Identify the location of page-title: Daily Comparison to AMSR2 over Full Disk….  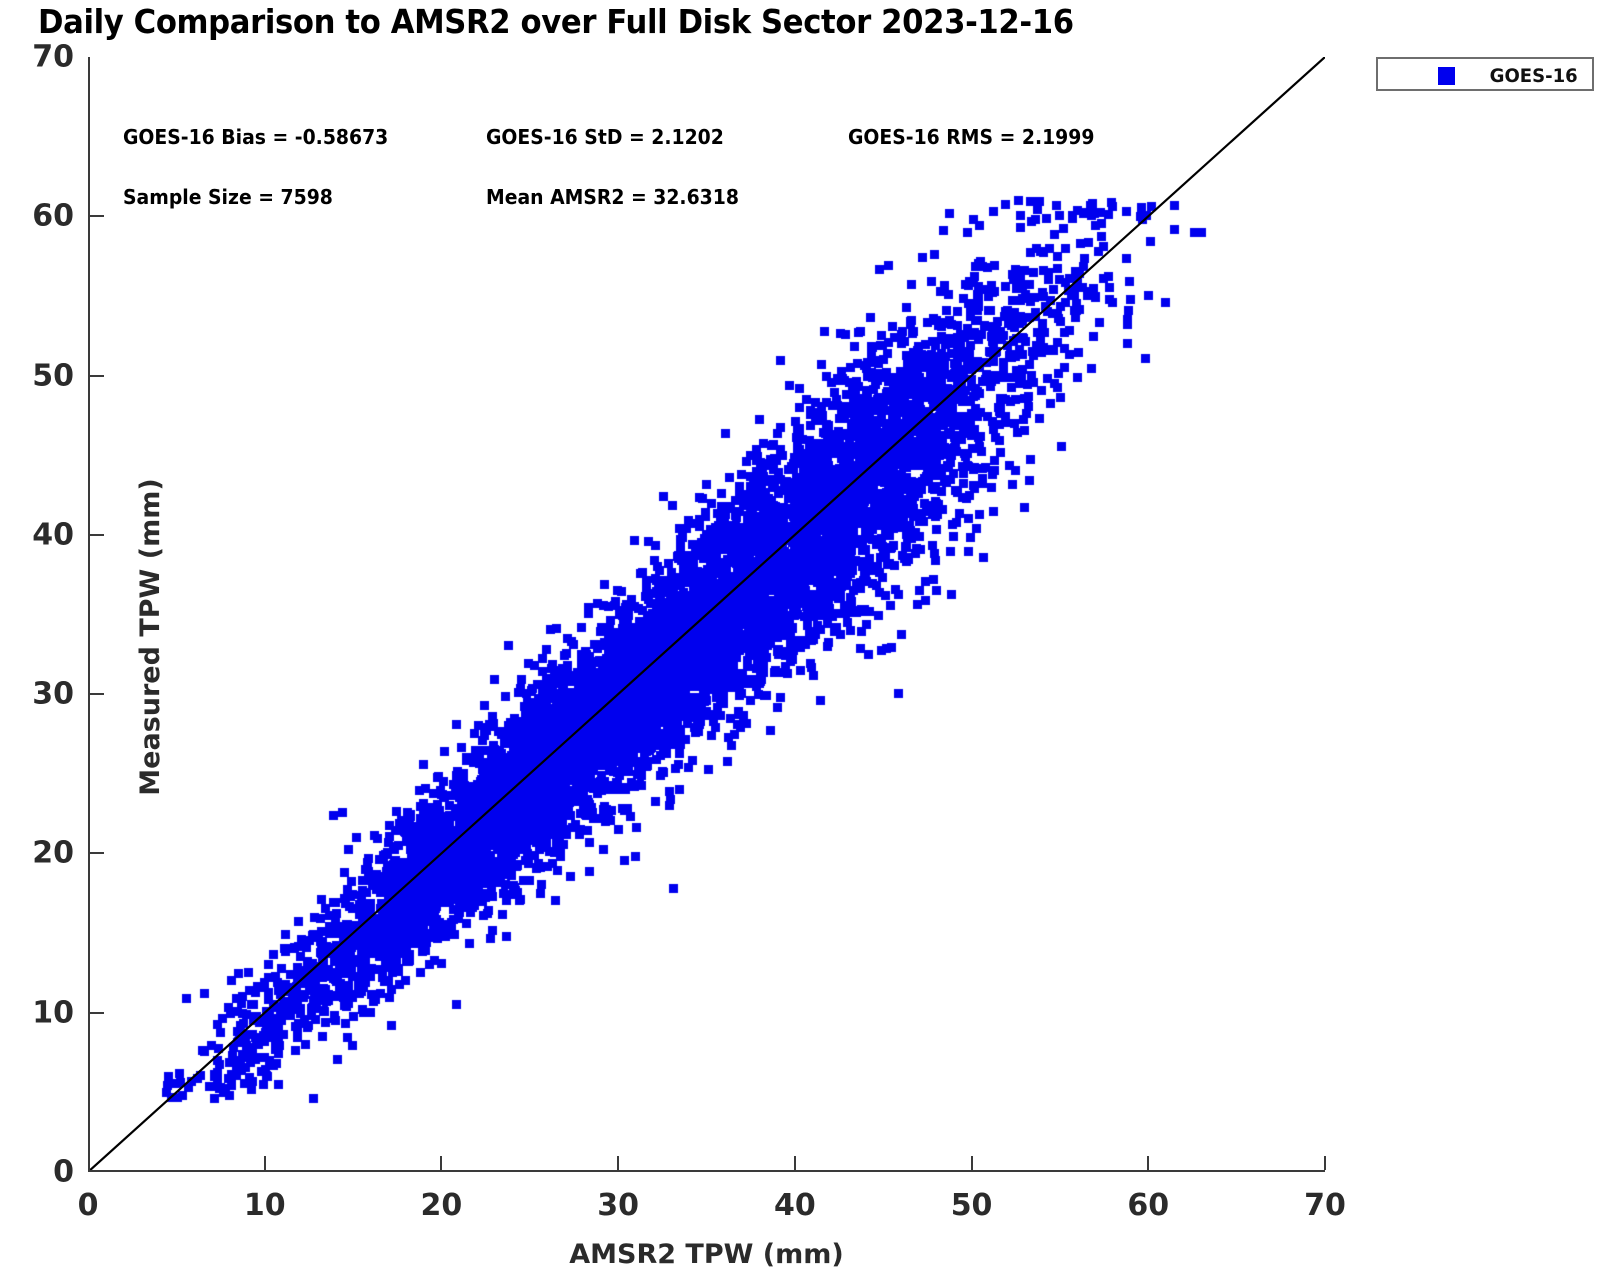
(556, 21).